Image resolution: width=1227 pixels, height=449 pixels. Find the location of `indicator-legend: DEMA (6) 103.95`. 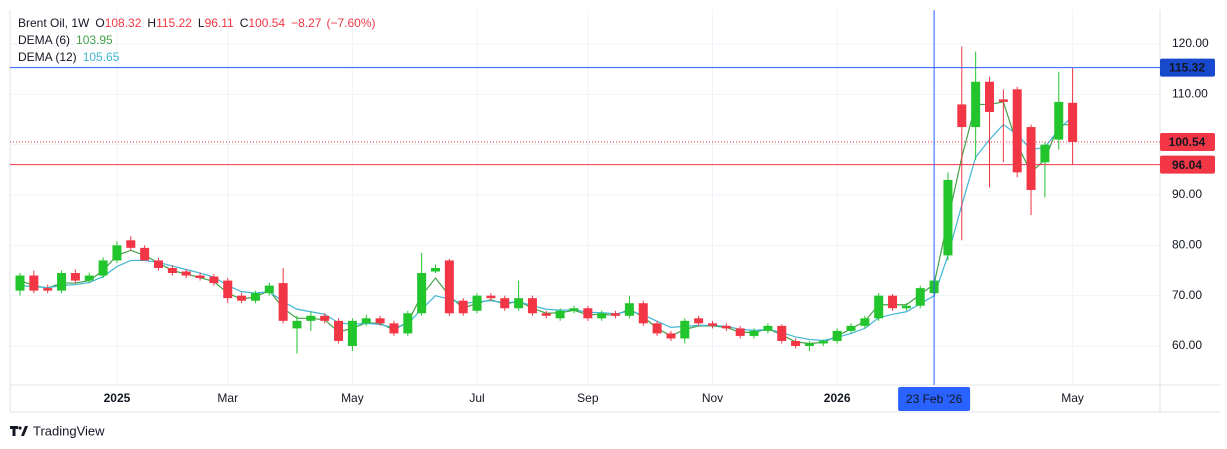

indicator-legend: DEMA (6) 103.95 is located at coordinates (65, 40).